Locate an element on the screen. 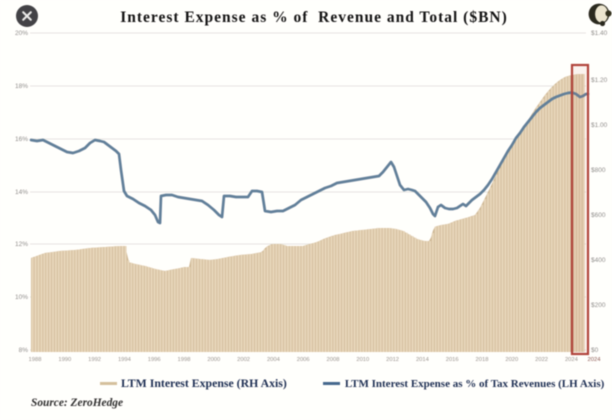 The image size is (612, 420). svg-text: 1996 is located at coordinates (154, 360).